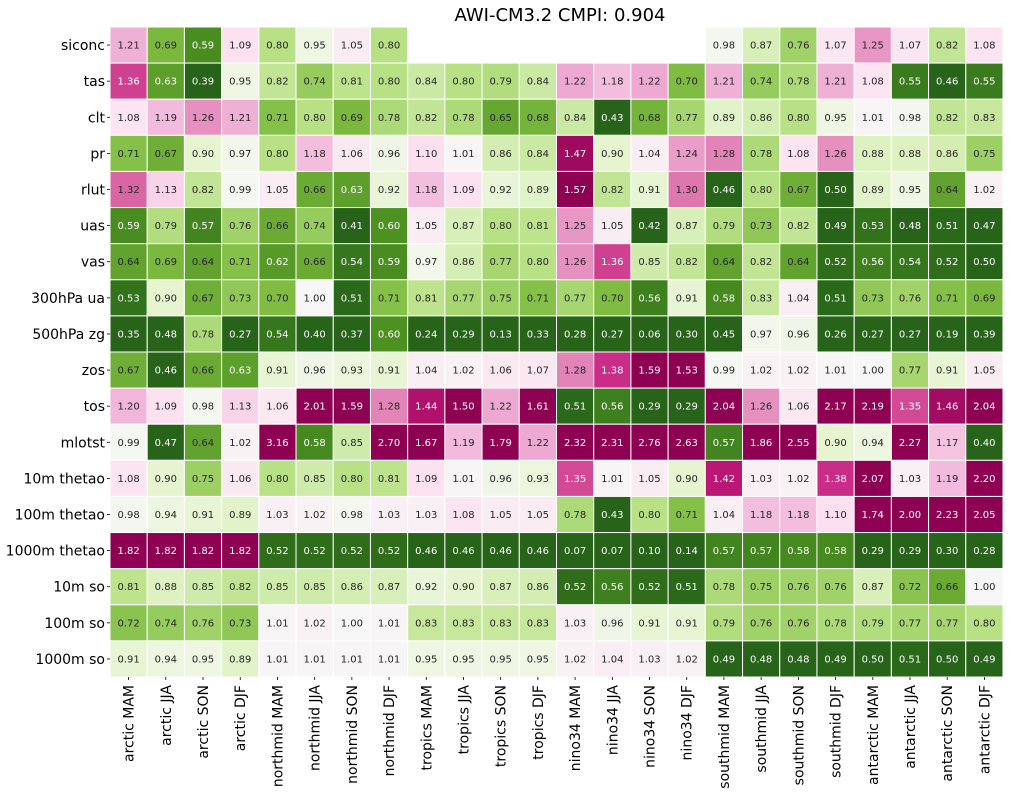 The width and height of the screenshot is (1013, 797). What do you see at coordinates (687, 623) in the screenshot?
I see `cell-value-label: 0.91` at bounding box center [687, 623].